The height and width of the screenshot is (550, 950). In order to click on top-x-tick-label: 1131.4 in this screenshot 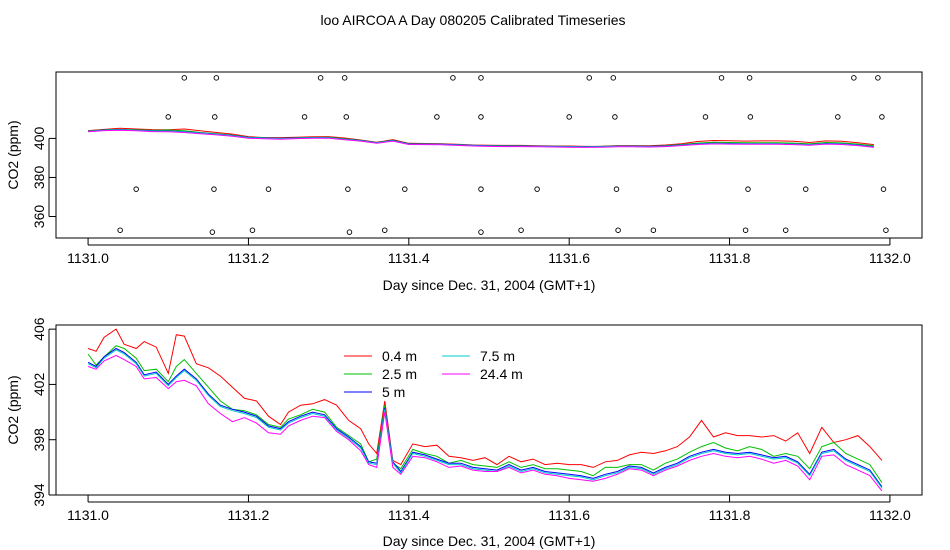, I will do `click(409, 258)`.